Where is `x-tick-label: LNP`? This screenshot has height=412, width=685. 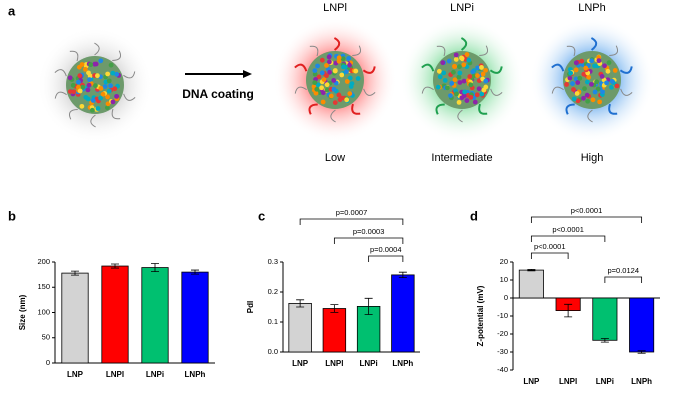
x-tick-label: LNP is located at coordinates (300, 363).